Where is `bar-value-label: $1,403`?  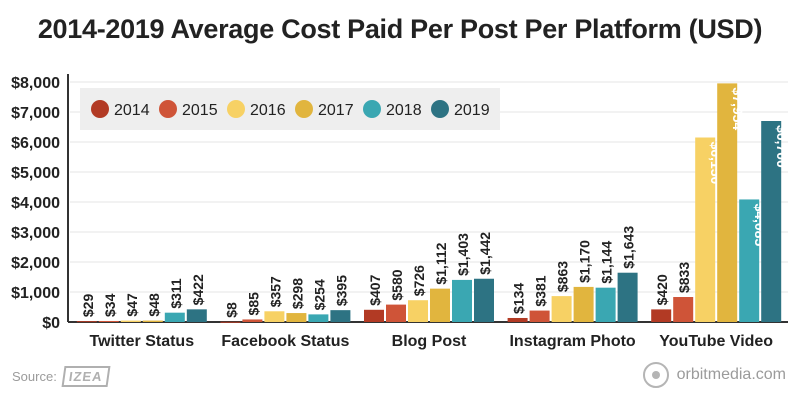
bar-value-label: $1,403 is located at coordinates (463, 254).